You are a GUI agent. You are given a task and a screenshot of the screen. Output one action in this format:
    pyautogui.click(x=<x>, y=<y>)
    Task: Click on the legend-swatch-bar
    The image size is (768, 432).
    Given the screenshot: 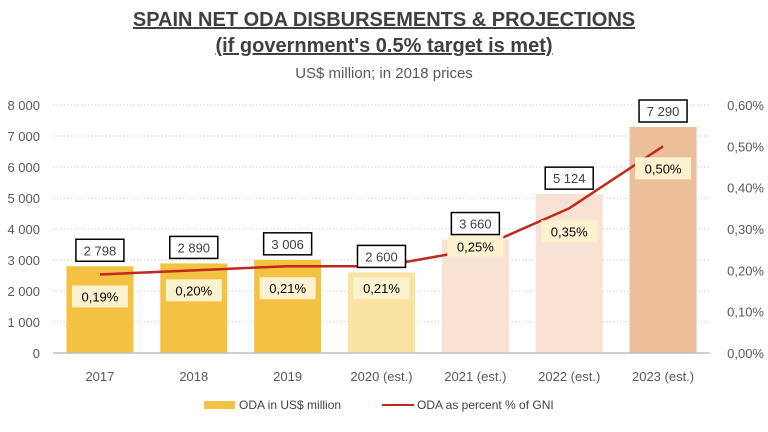 What is the action you would take?
    pyautogui.click(x=219, y=405)
    